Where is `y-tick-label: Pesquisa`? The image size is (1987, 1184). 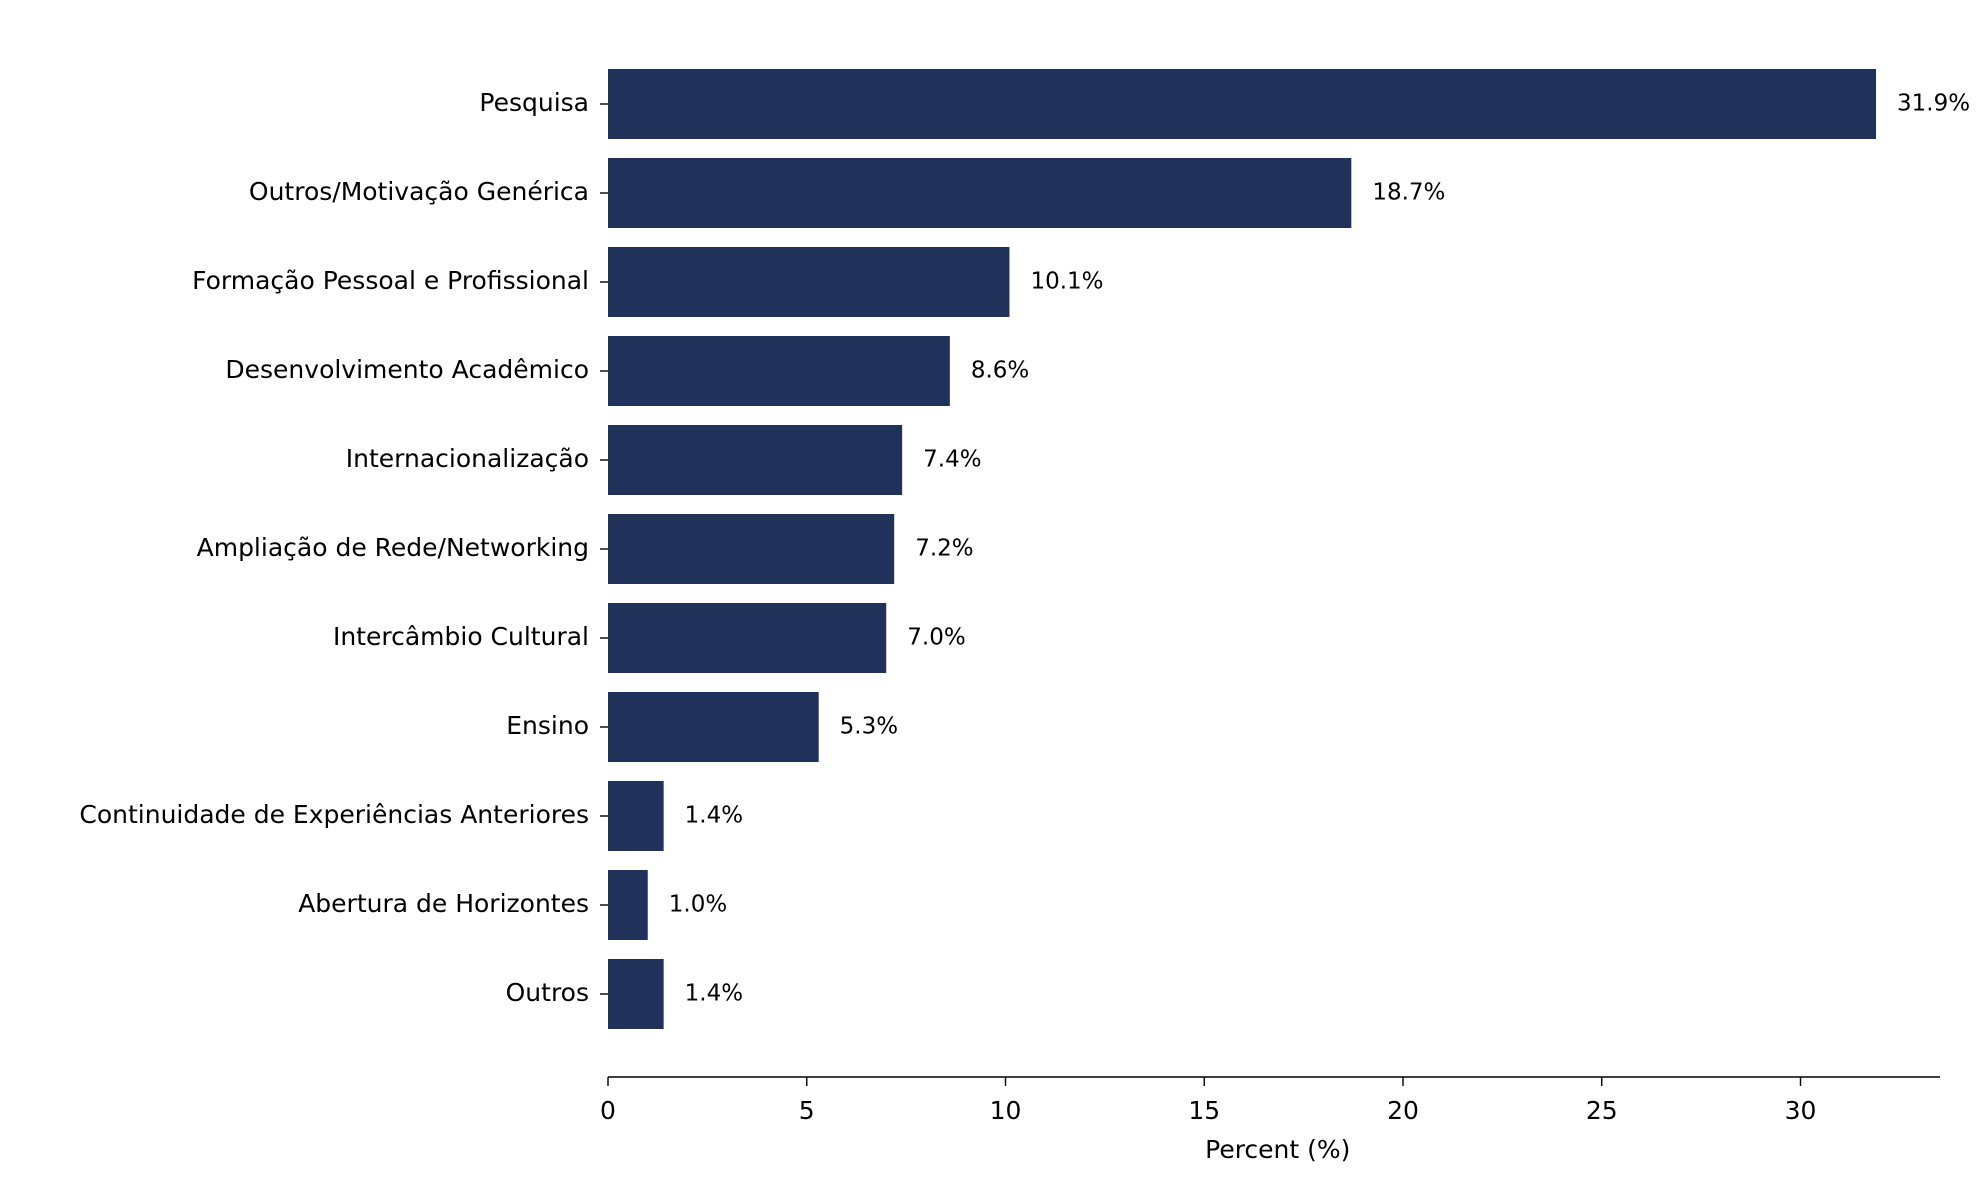 y-tick-label: Pesquisa is located at coordinates (534, 102).